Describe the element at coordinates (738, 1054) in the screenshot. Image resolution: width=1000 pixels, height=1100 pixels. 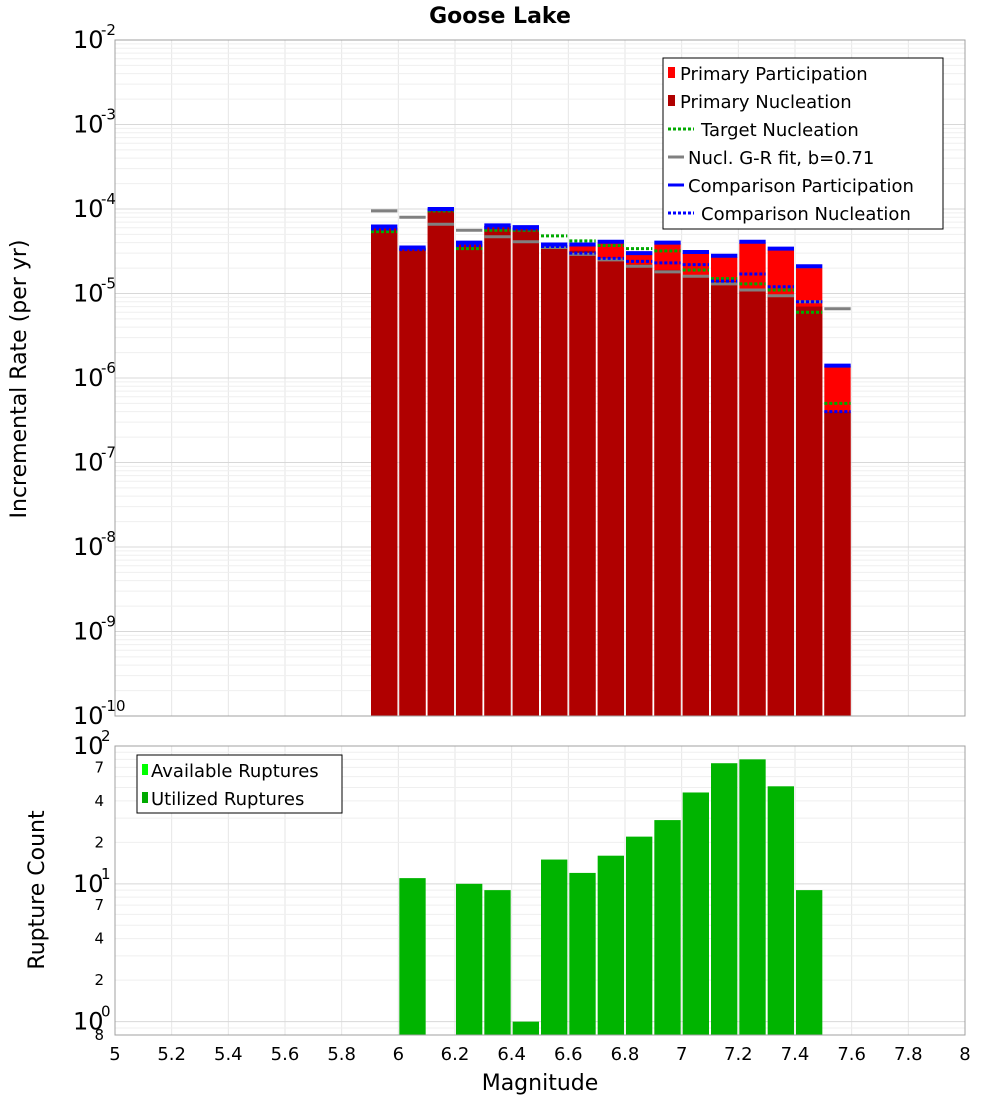
I see `x-tick-label-7-2: 7.2` at that location.